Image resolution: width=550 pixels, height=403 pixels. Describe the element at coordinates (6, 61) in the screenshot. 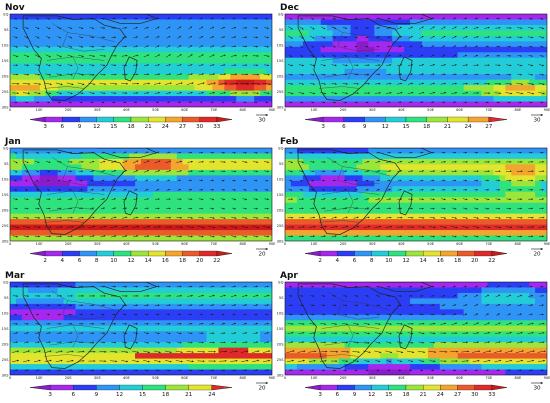

I see `lat-tick-label: 15S` at that location.